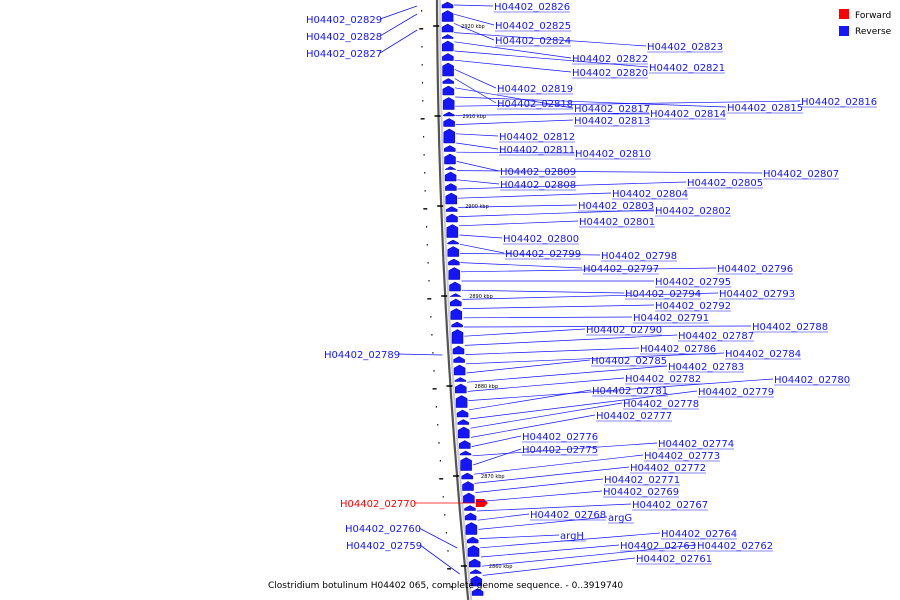 This screenshot has height=600, width=900. What do you see at coordinates (537, 150) in the screenshot?
I see `gene-label: H04402_02811` at bounding box center [537, 150].